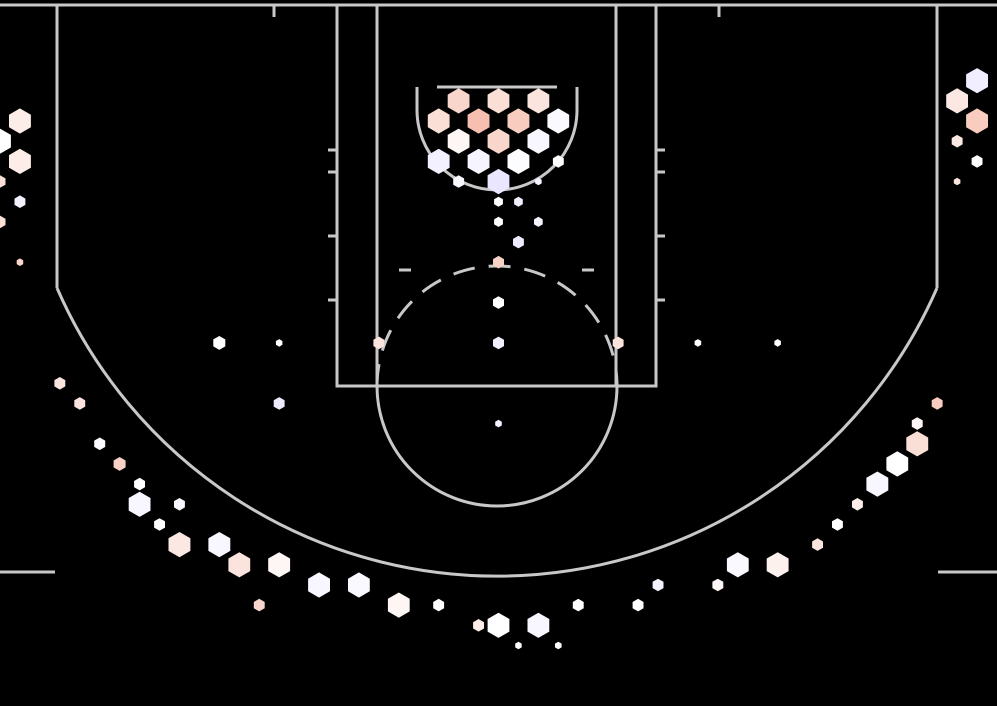  Describe the element at coordinates (497, 446) in the screenshot. I see `free-throw-circle-solid` at that location.